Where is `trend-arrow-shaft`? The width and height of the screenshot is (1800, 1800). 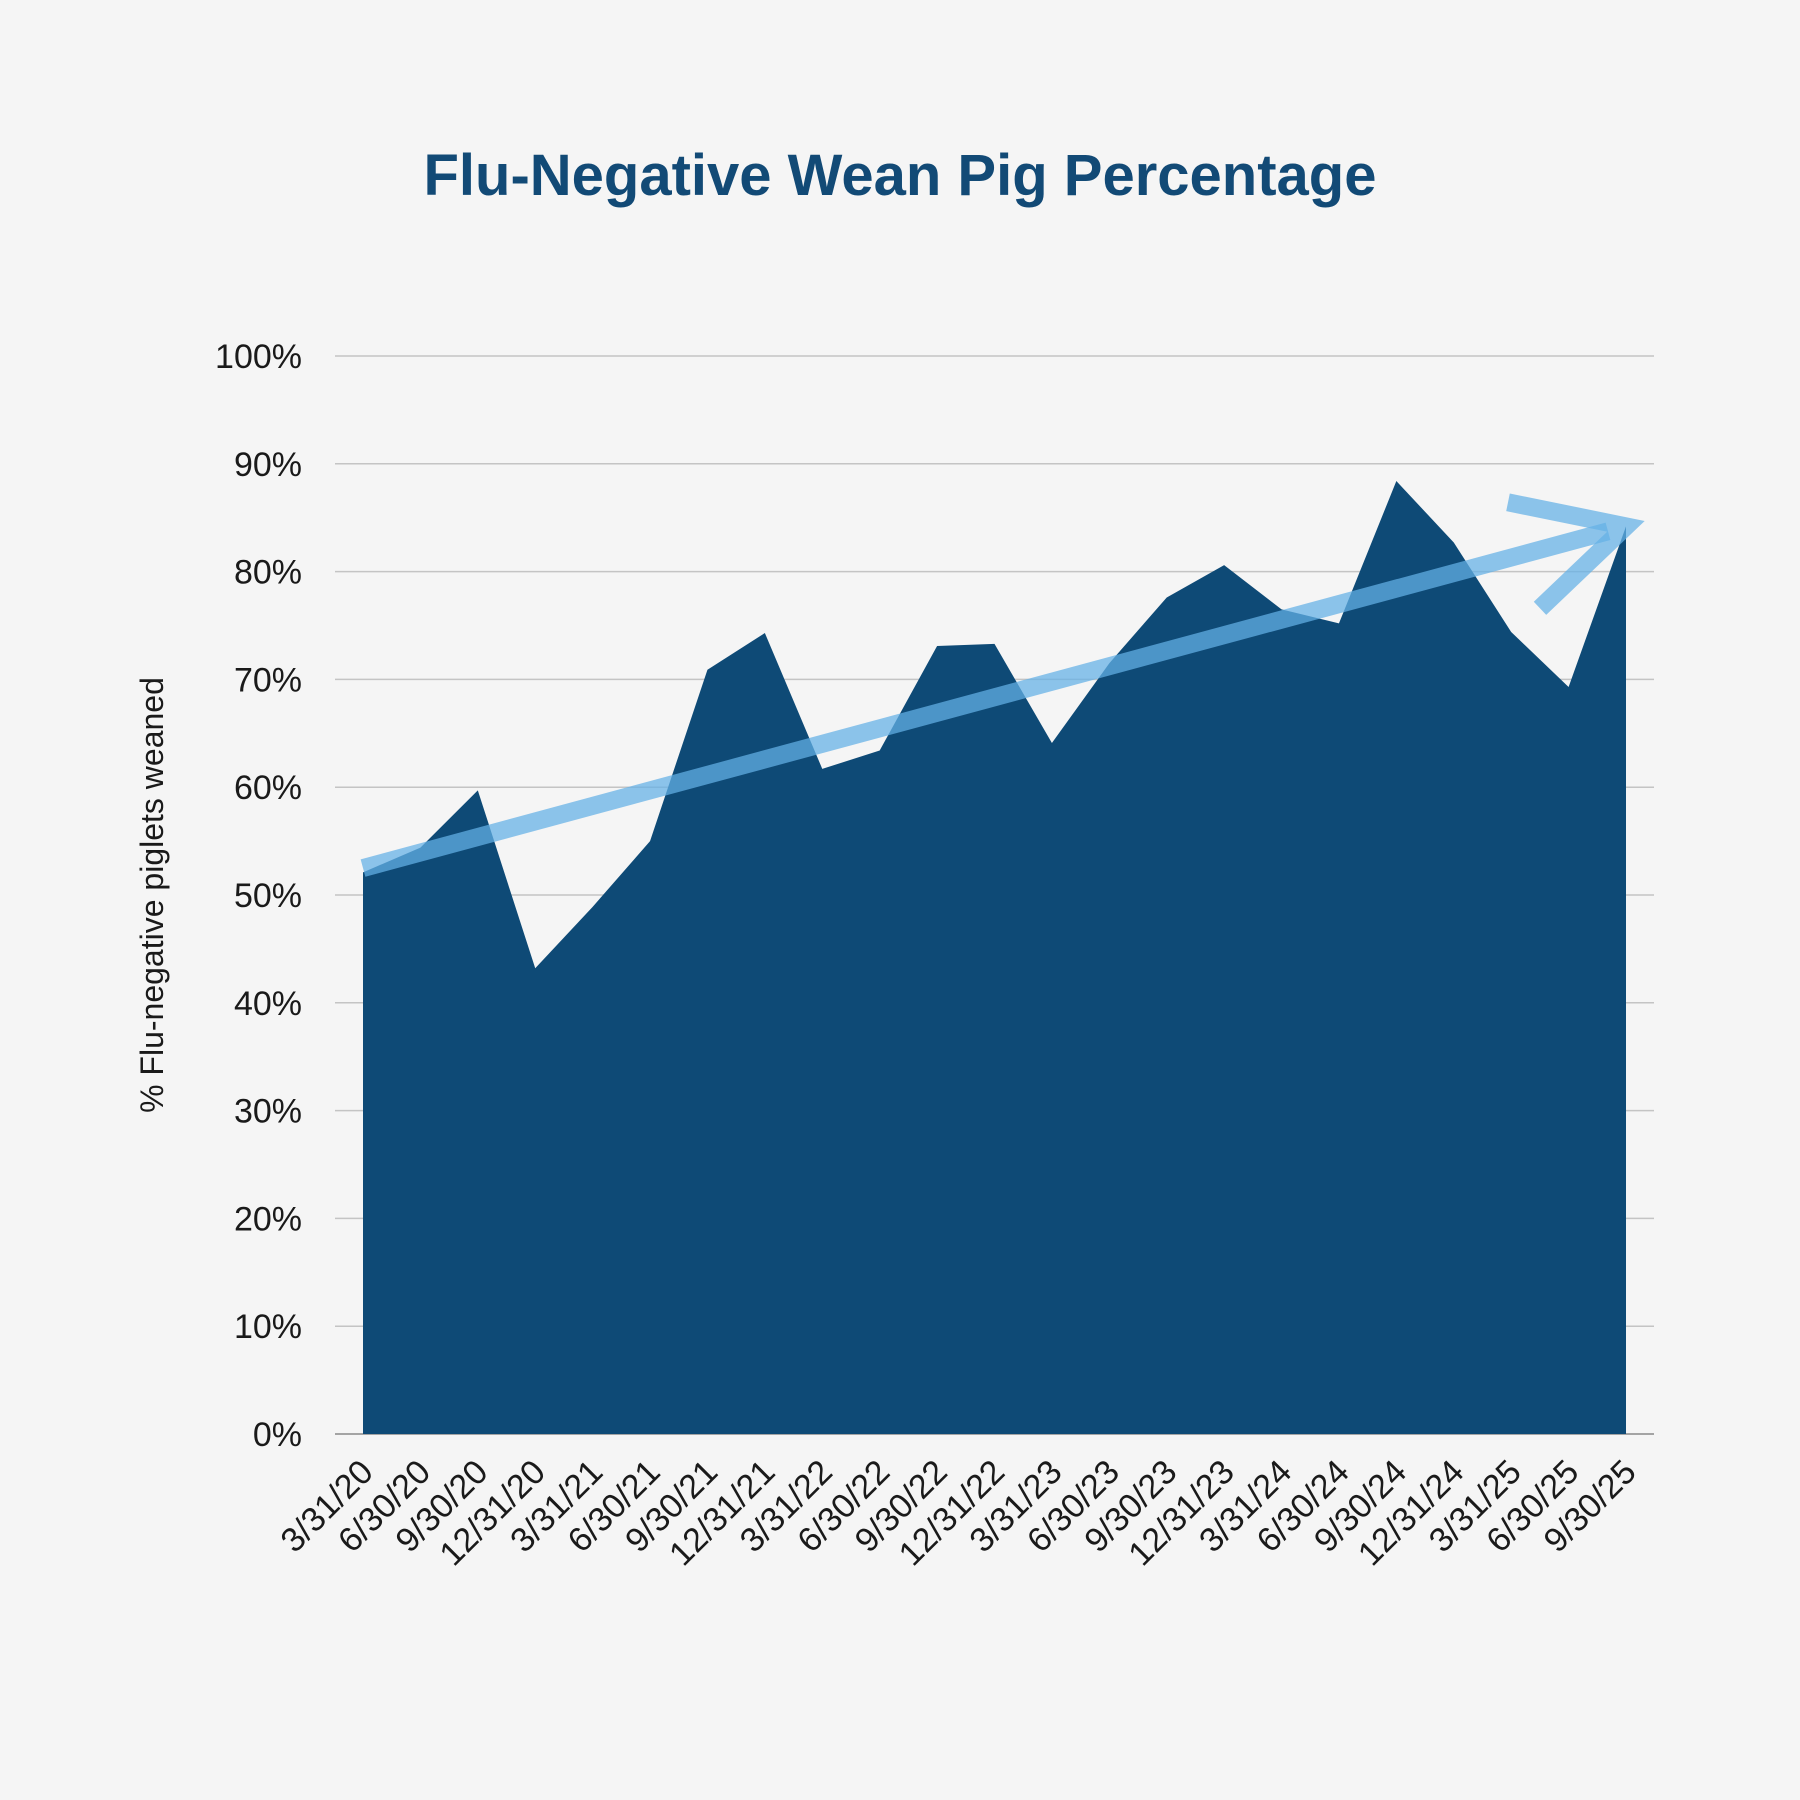
trend-arrow-shaft is located at coordinates (985, 699).